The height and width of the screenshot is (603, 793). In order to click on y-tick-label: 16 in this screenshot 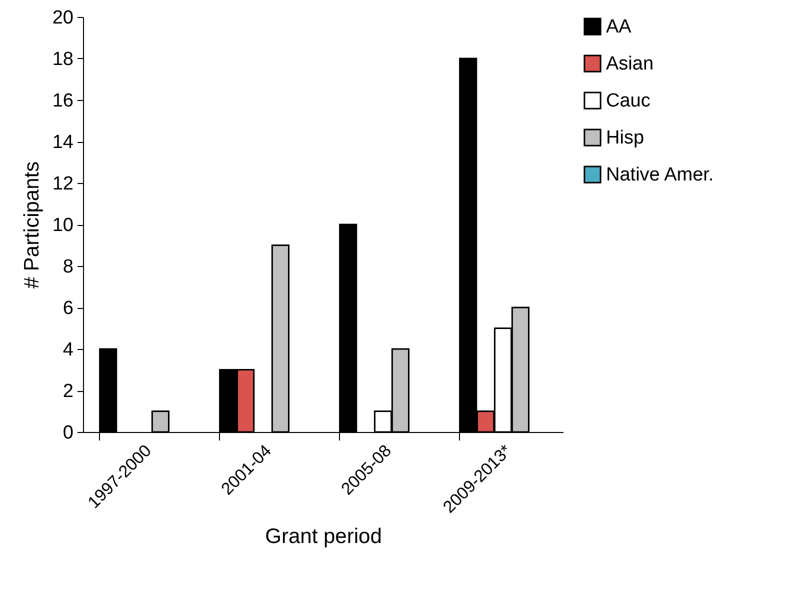, I will do `click(63, 101)`.